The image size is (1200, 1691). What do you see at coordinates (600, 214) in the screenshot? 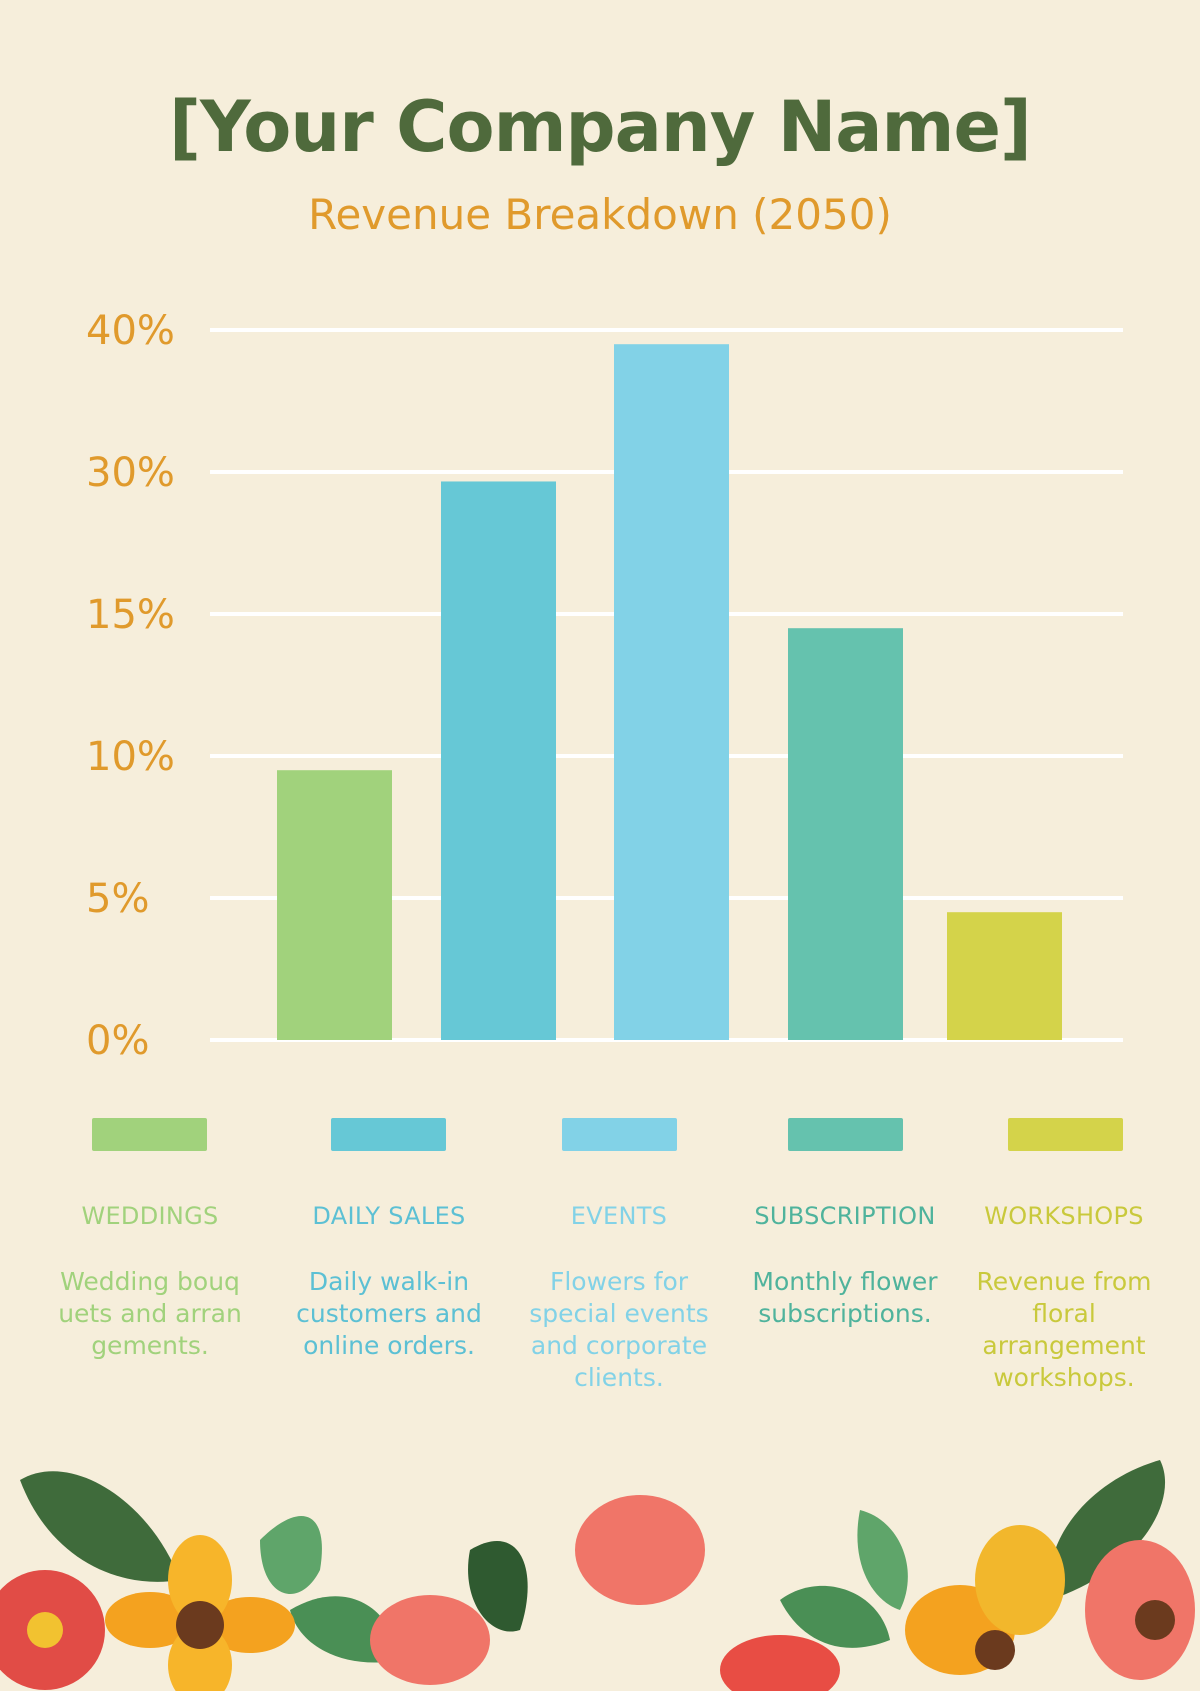
I see `chart-subtitle: Revenue Breakdown (2050)` at bounding box center [600, 214].